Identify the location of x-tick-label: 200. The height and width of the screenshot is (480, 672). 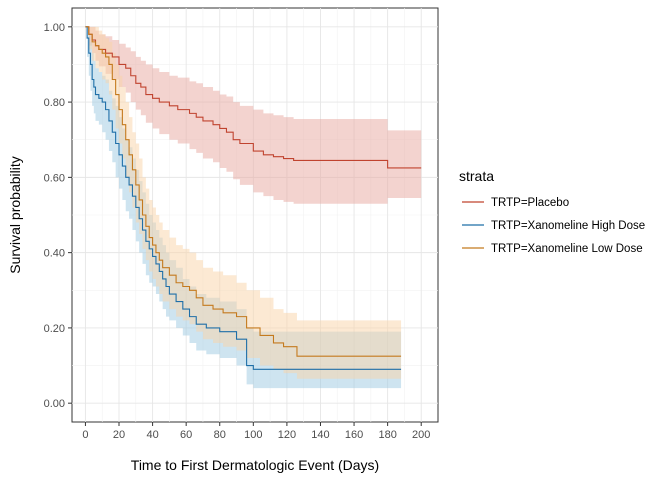
(421, 435).